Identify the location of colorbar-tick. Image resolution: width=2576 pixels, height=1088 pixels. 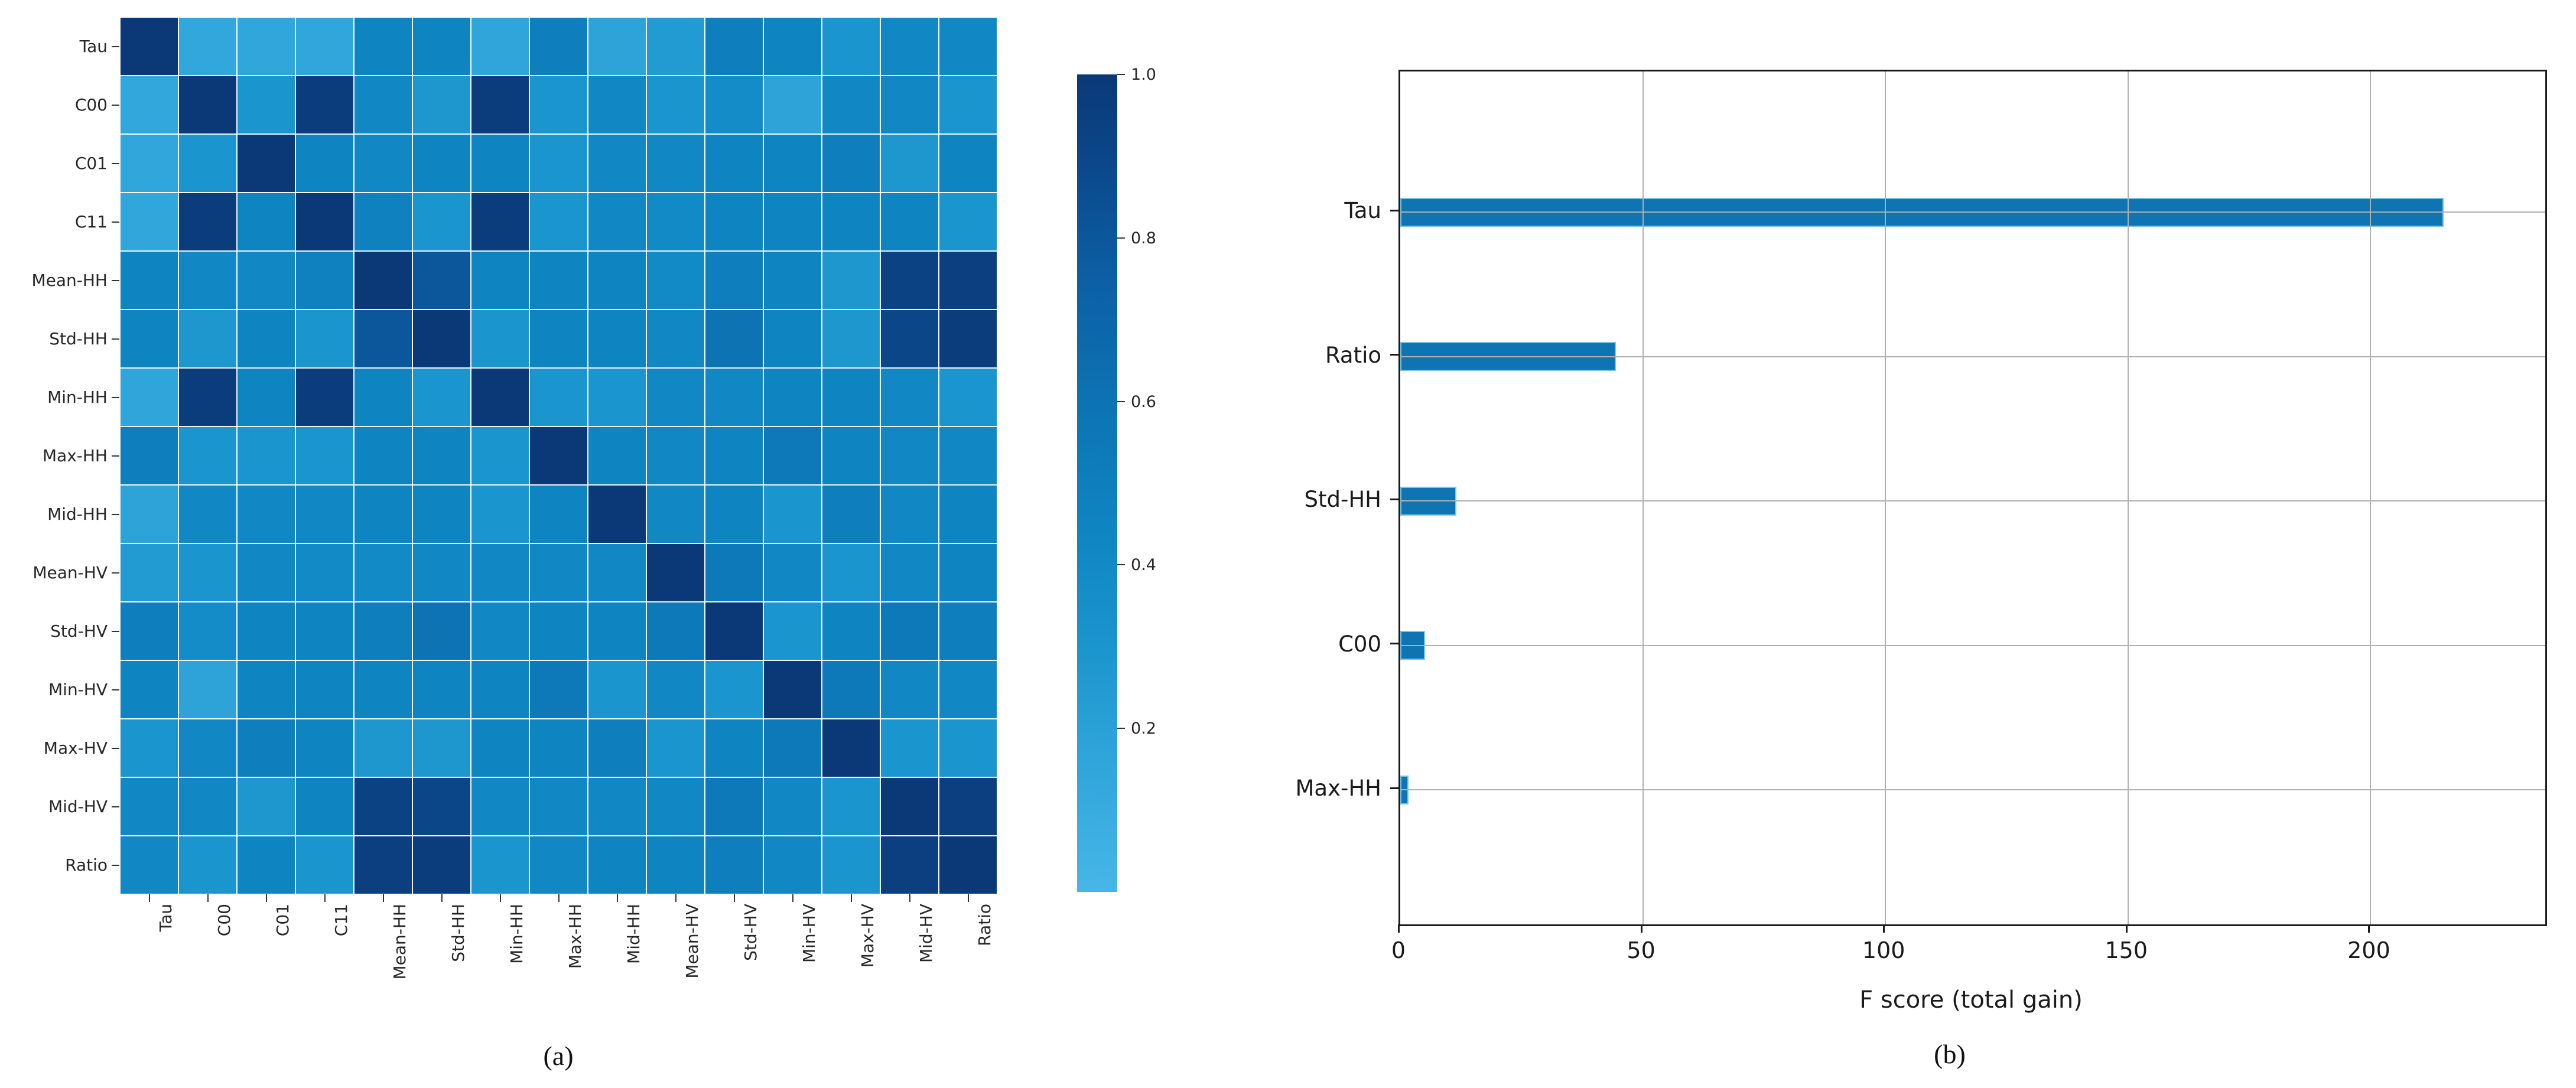
(1121, 729).